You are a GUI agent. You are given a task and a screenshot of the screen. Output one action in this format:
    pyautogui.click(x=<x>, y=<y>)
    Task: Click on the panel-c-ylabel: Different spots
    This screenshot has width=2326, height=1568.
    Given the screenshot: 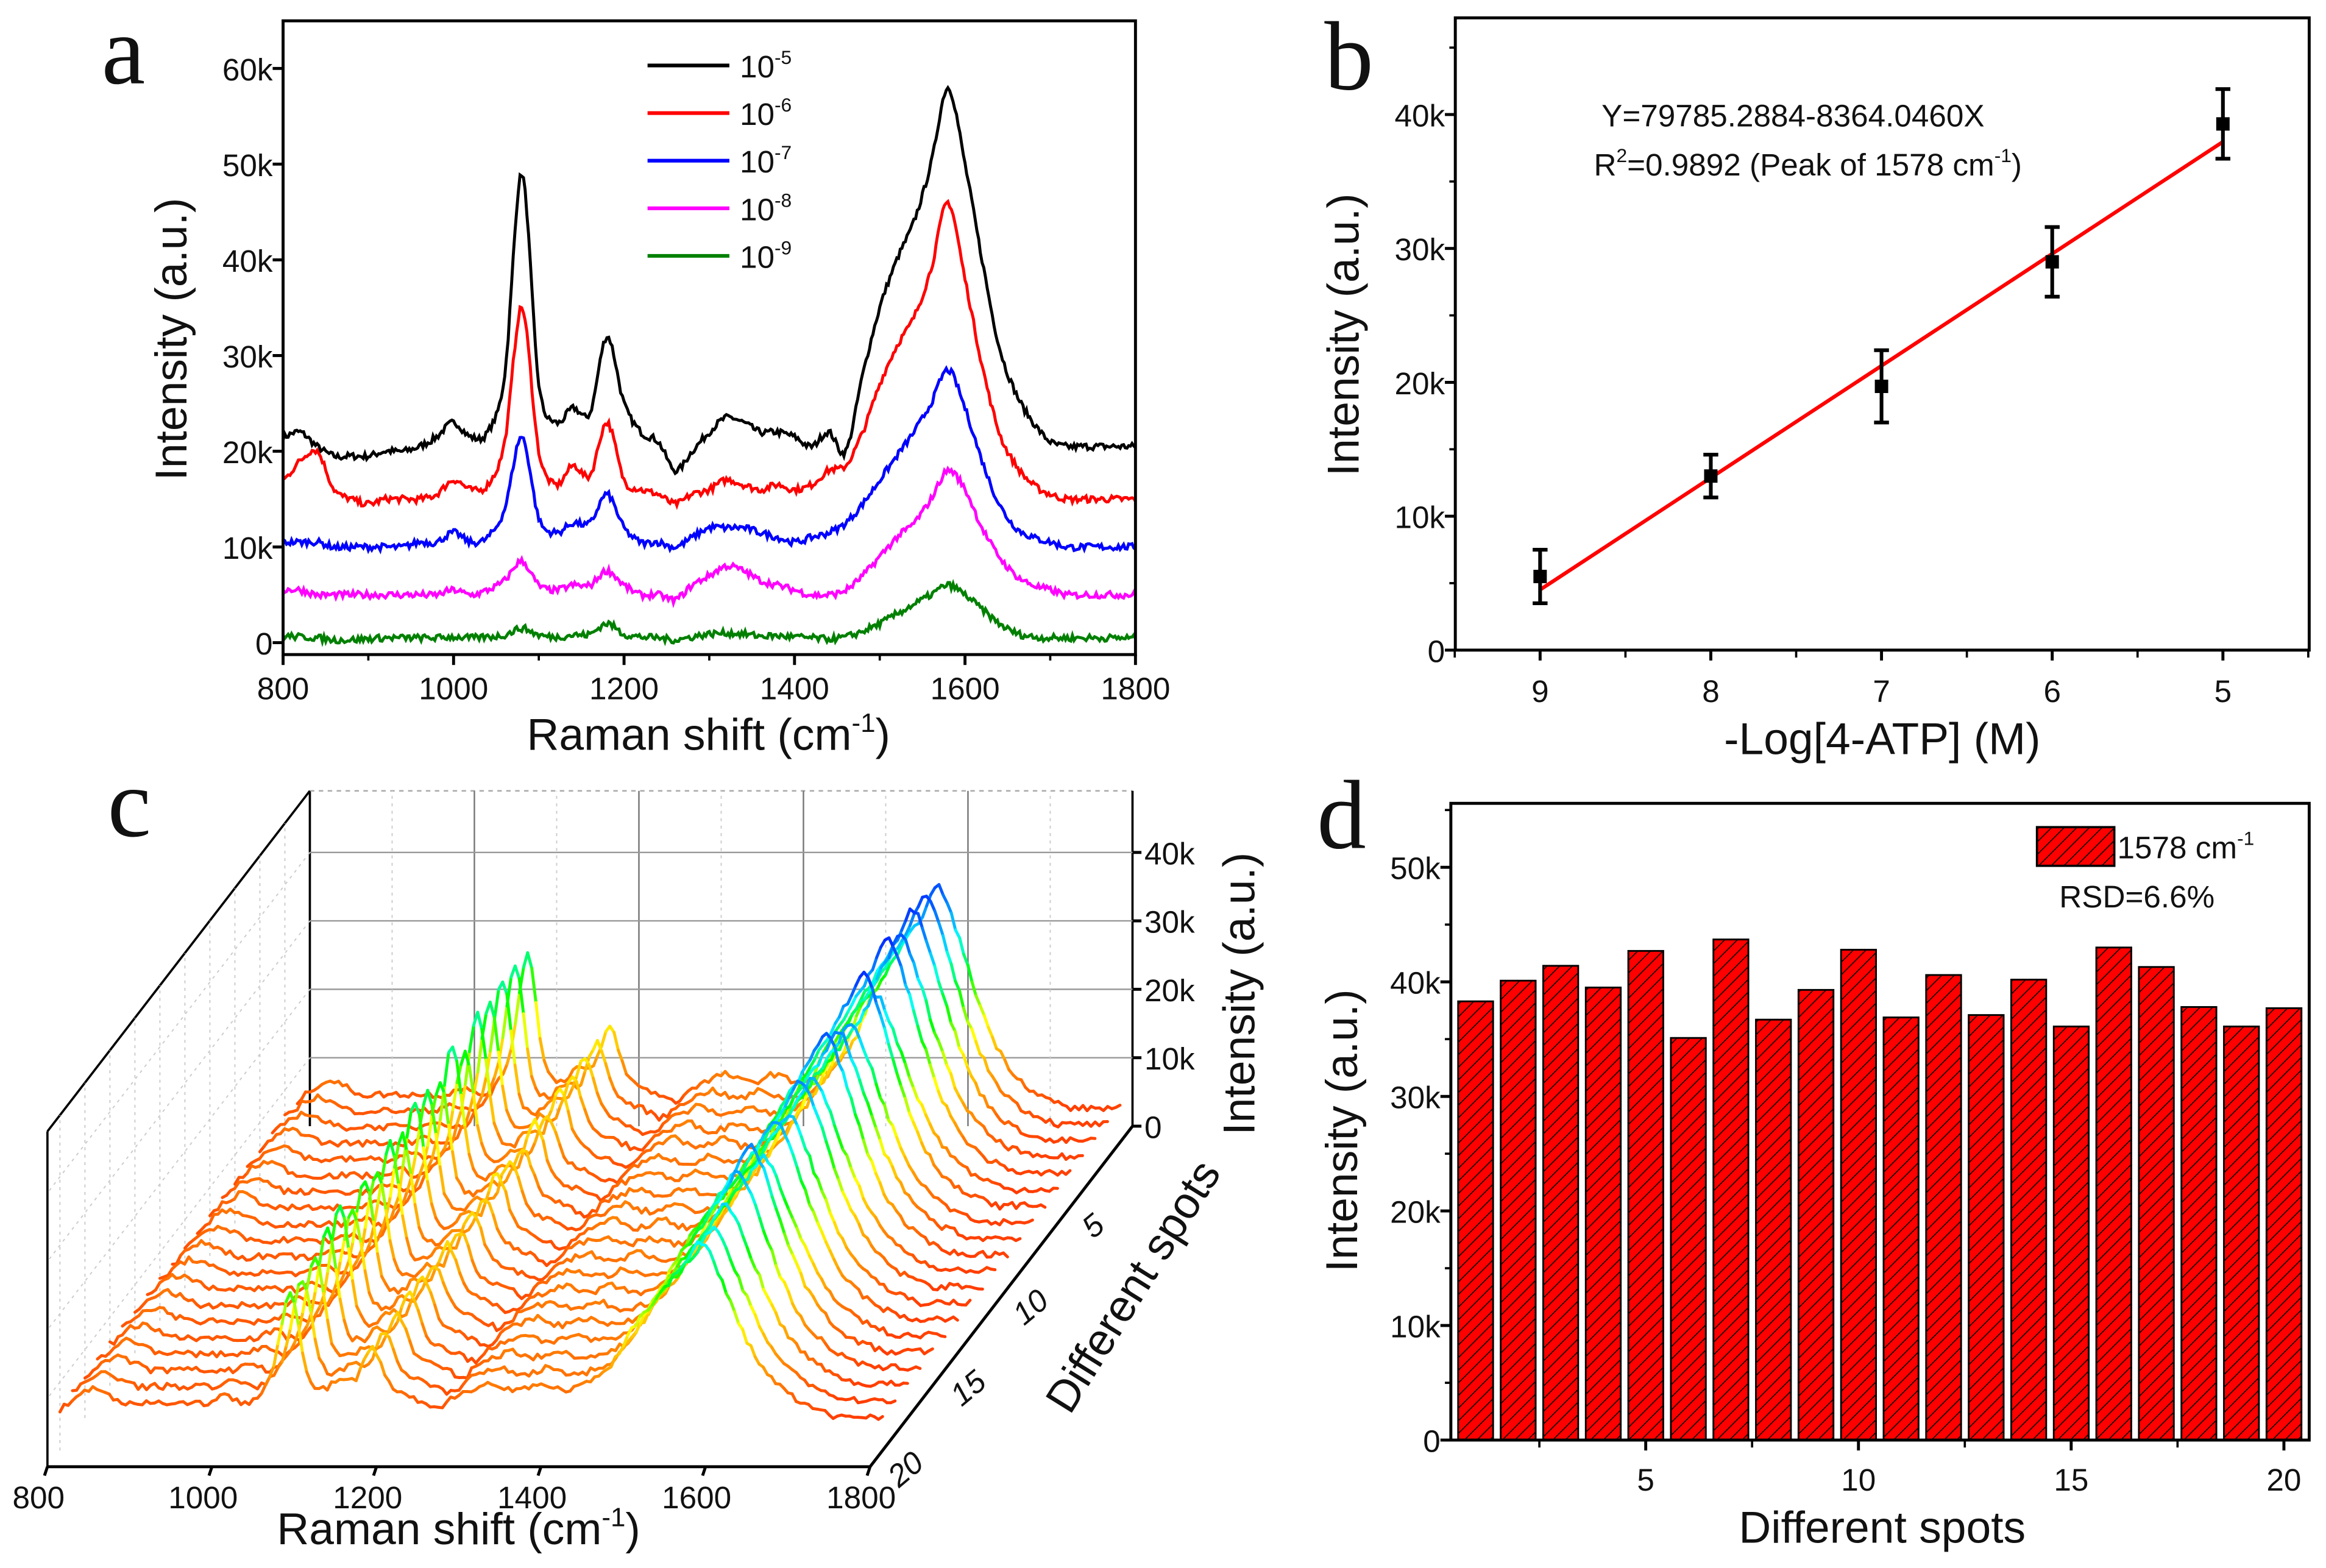 What is the action you would take?
    pyautogui.click(x=1133, y=1286)
    